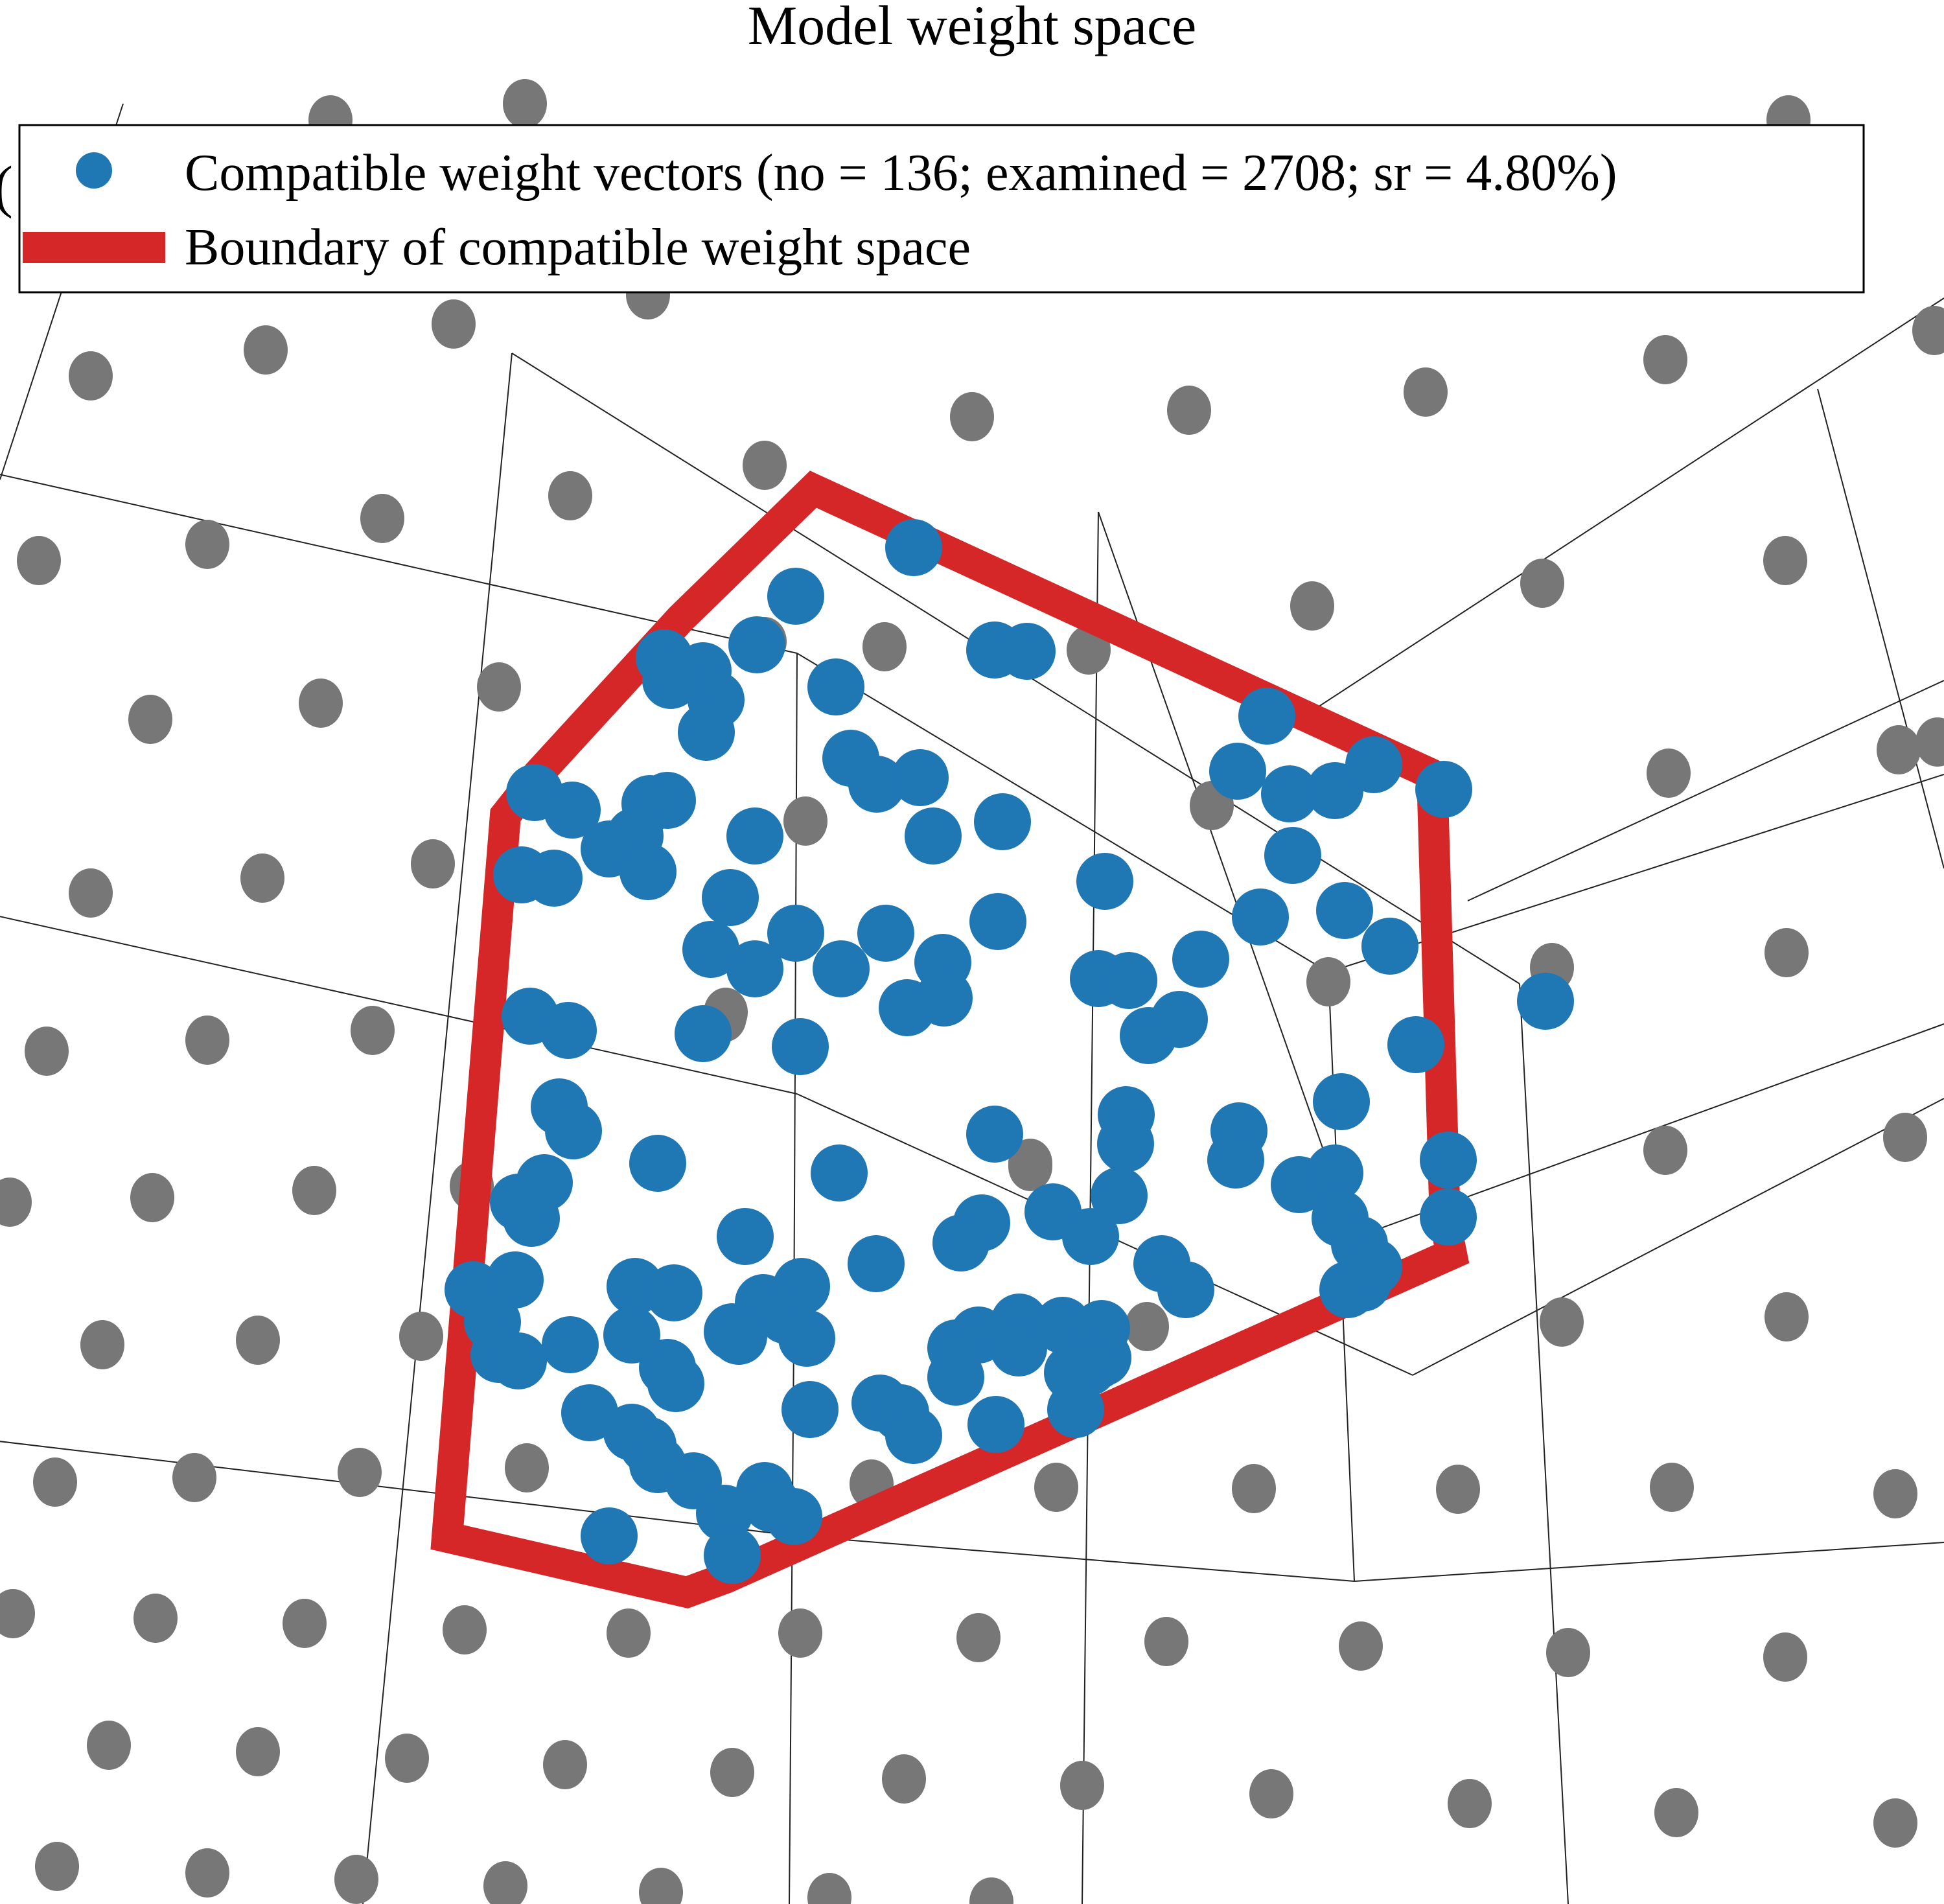 This screenshot has width=1944, height=1904. Describe the element at coordinates (941, 209) in the screenshot. I see `legend-box` at that location.